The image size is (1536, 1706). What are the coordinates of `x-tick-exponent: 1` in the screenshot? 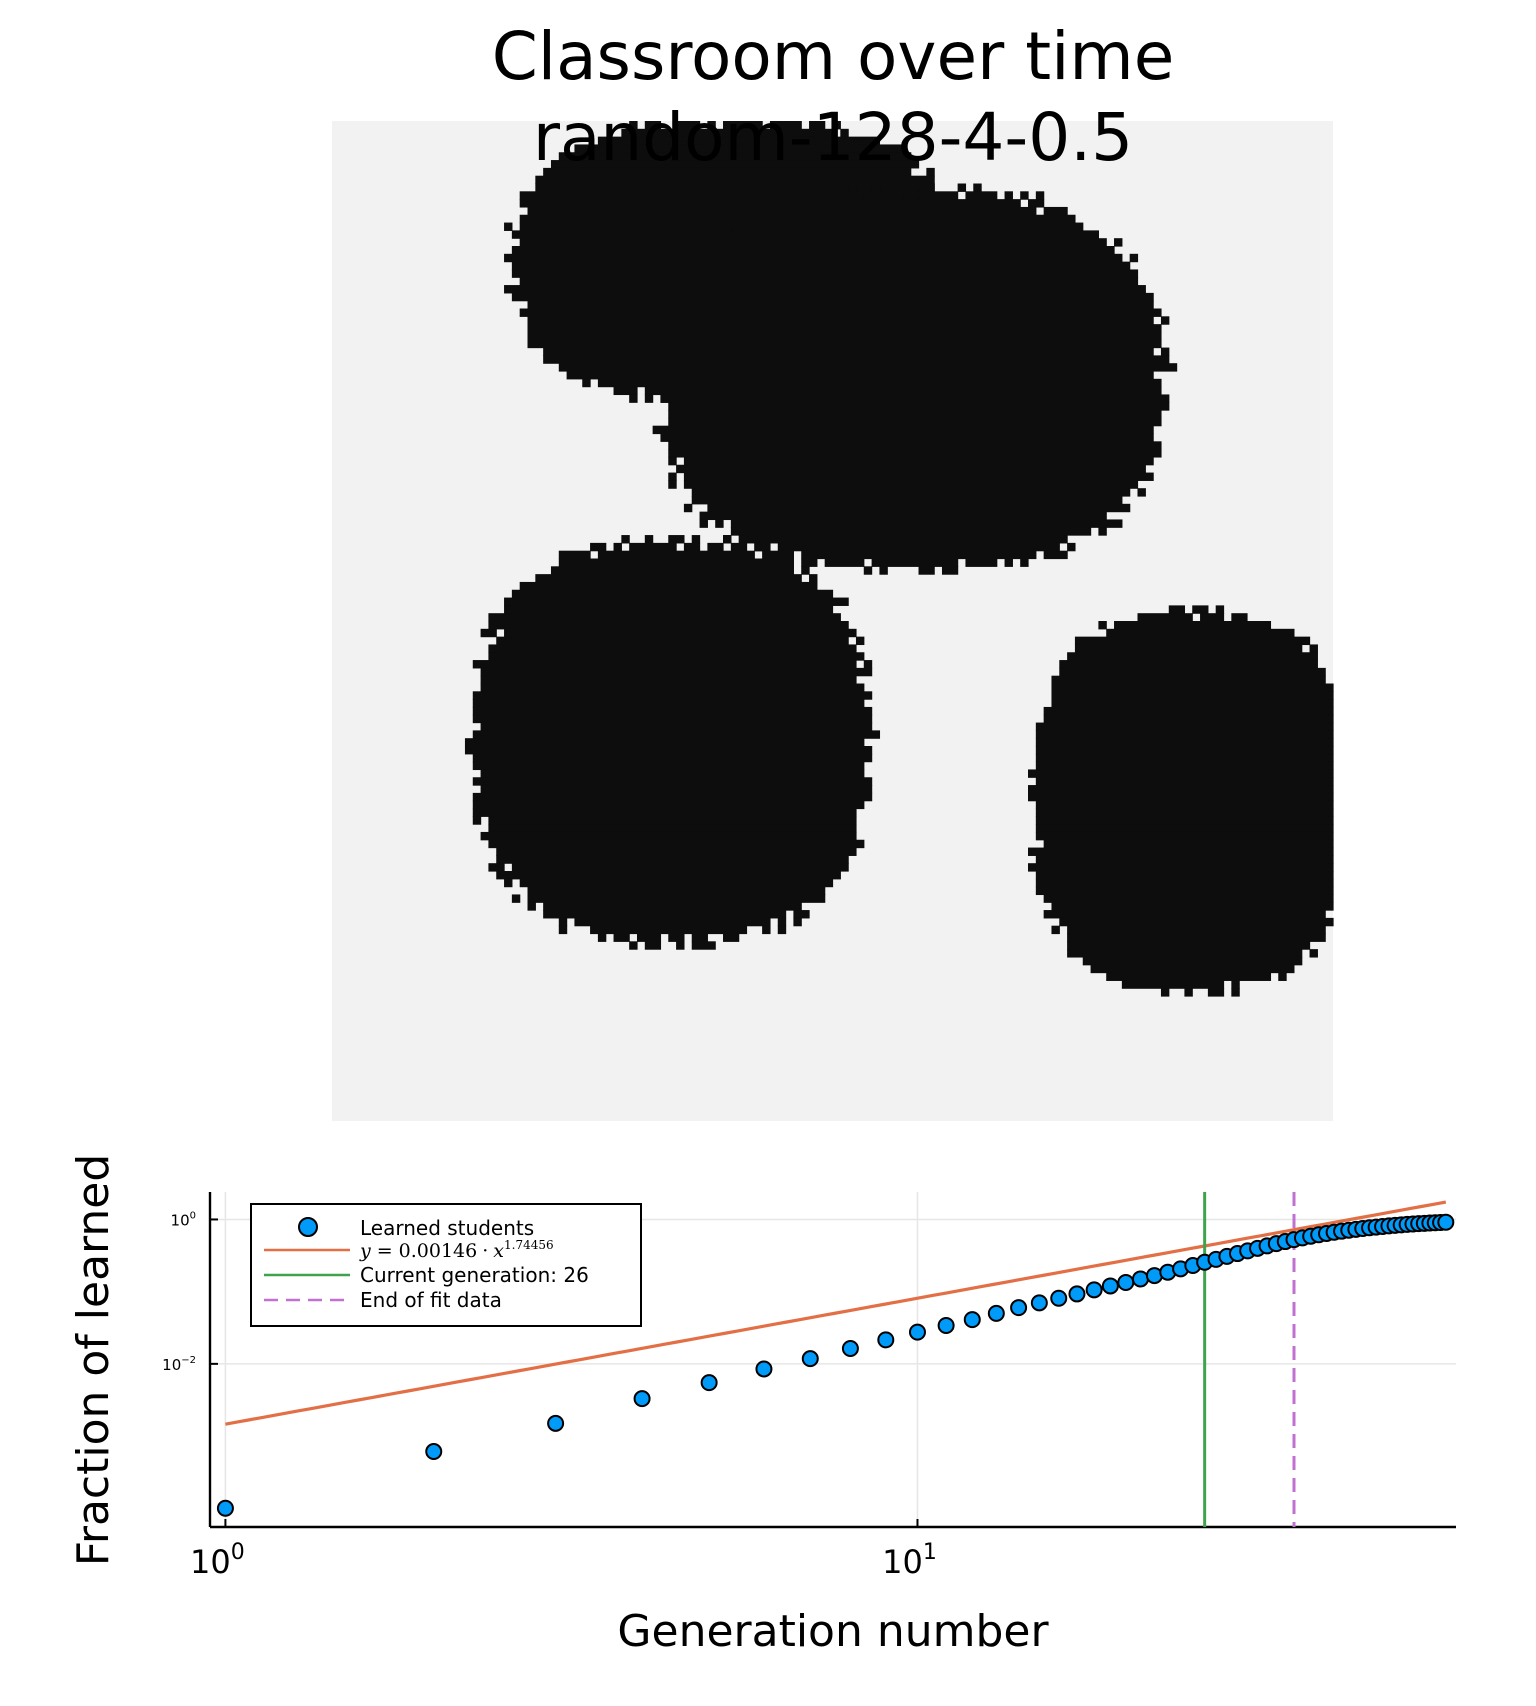 It's located at (930, 1552).